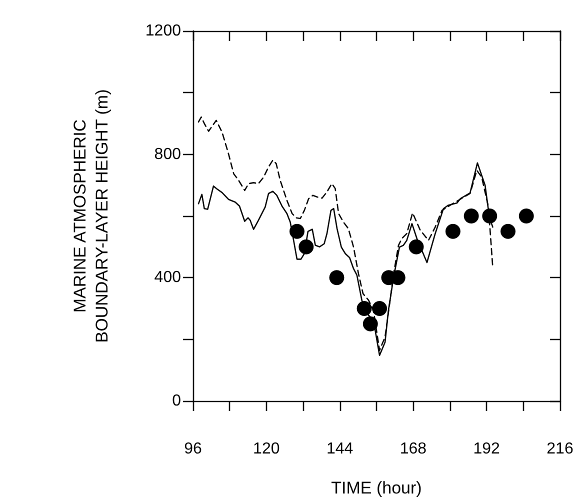 This screenshot has height=504, width=582. I want to click on x-tick-label: 216, so click(560, 449).